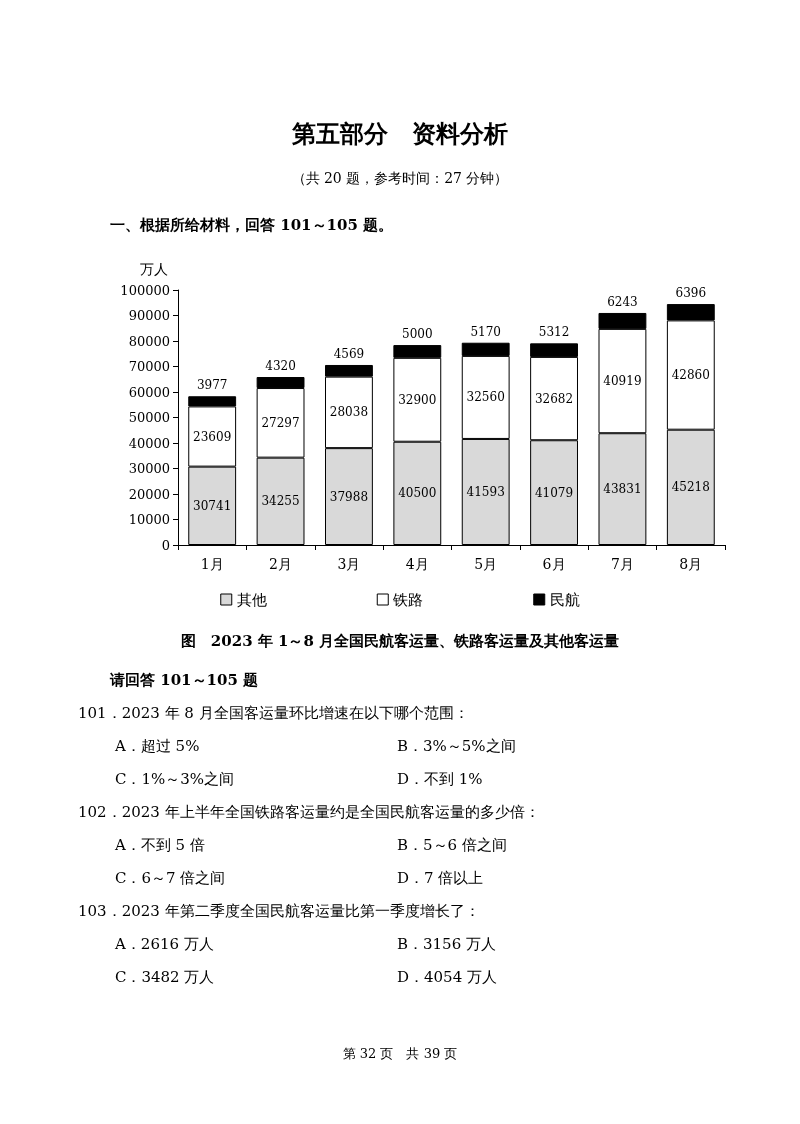  What do you see at coordinates (280, 366) in the screenshot?
I see `data-label: 4320` at bounding box center [280, 366].